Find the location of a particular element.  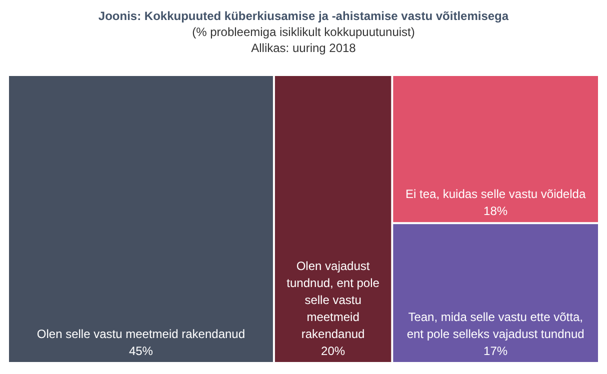

text: Joonis: Kokkupuuted küberkiusamise ja -ahistamise vastu võitlemisega is located at coordinates (303, 16).